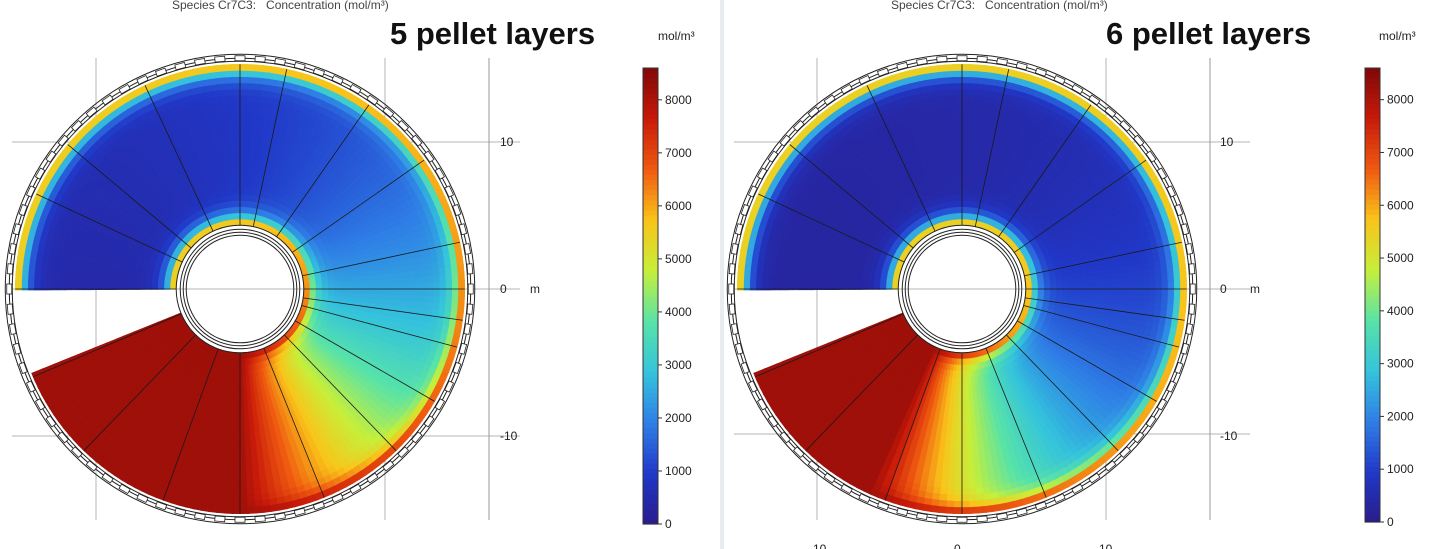 The height and width of the screenshot is (549, 1440). I want to click on axis-unit-label: m, so click(535, 289).